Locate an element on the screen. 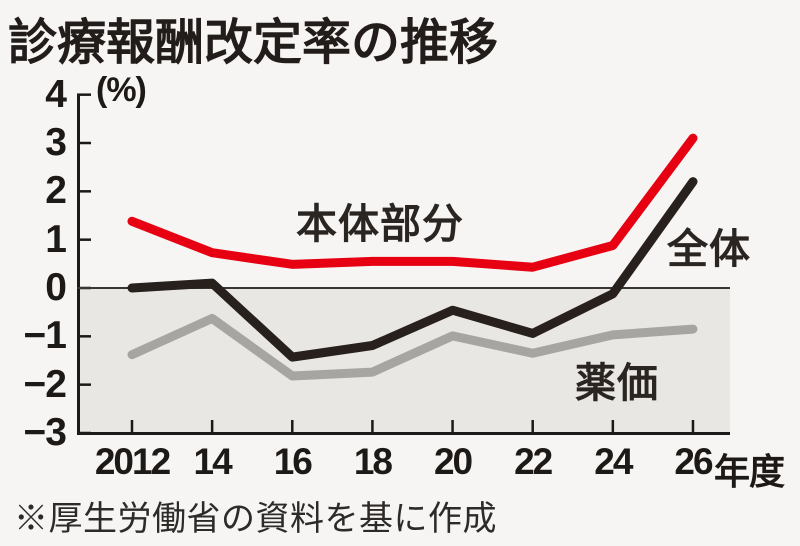  y-tick-label: 0 is located at coordinates (56, 287).